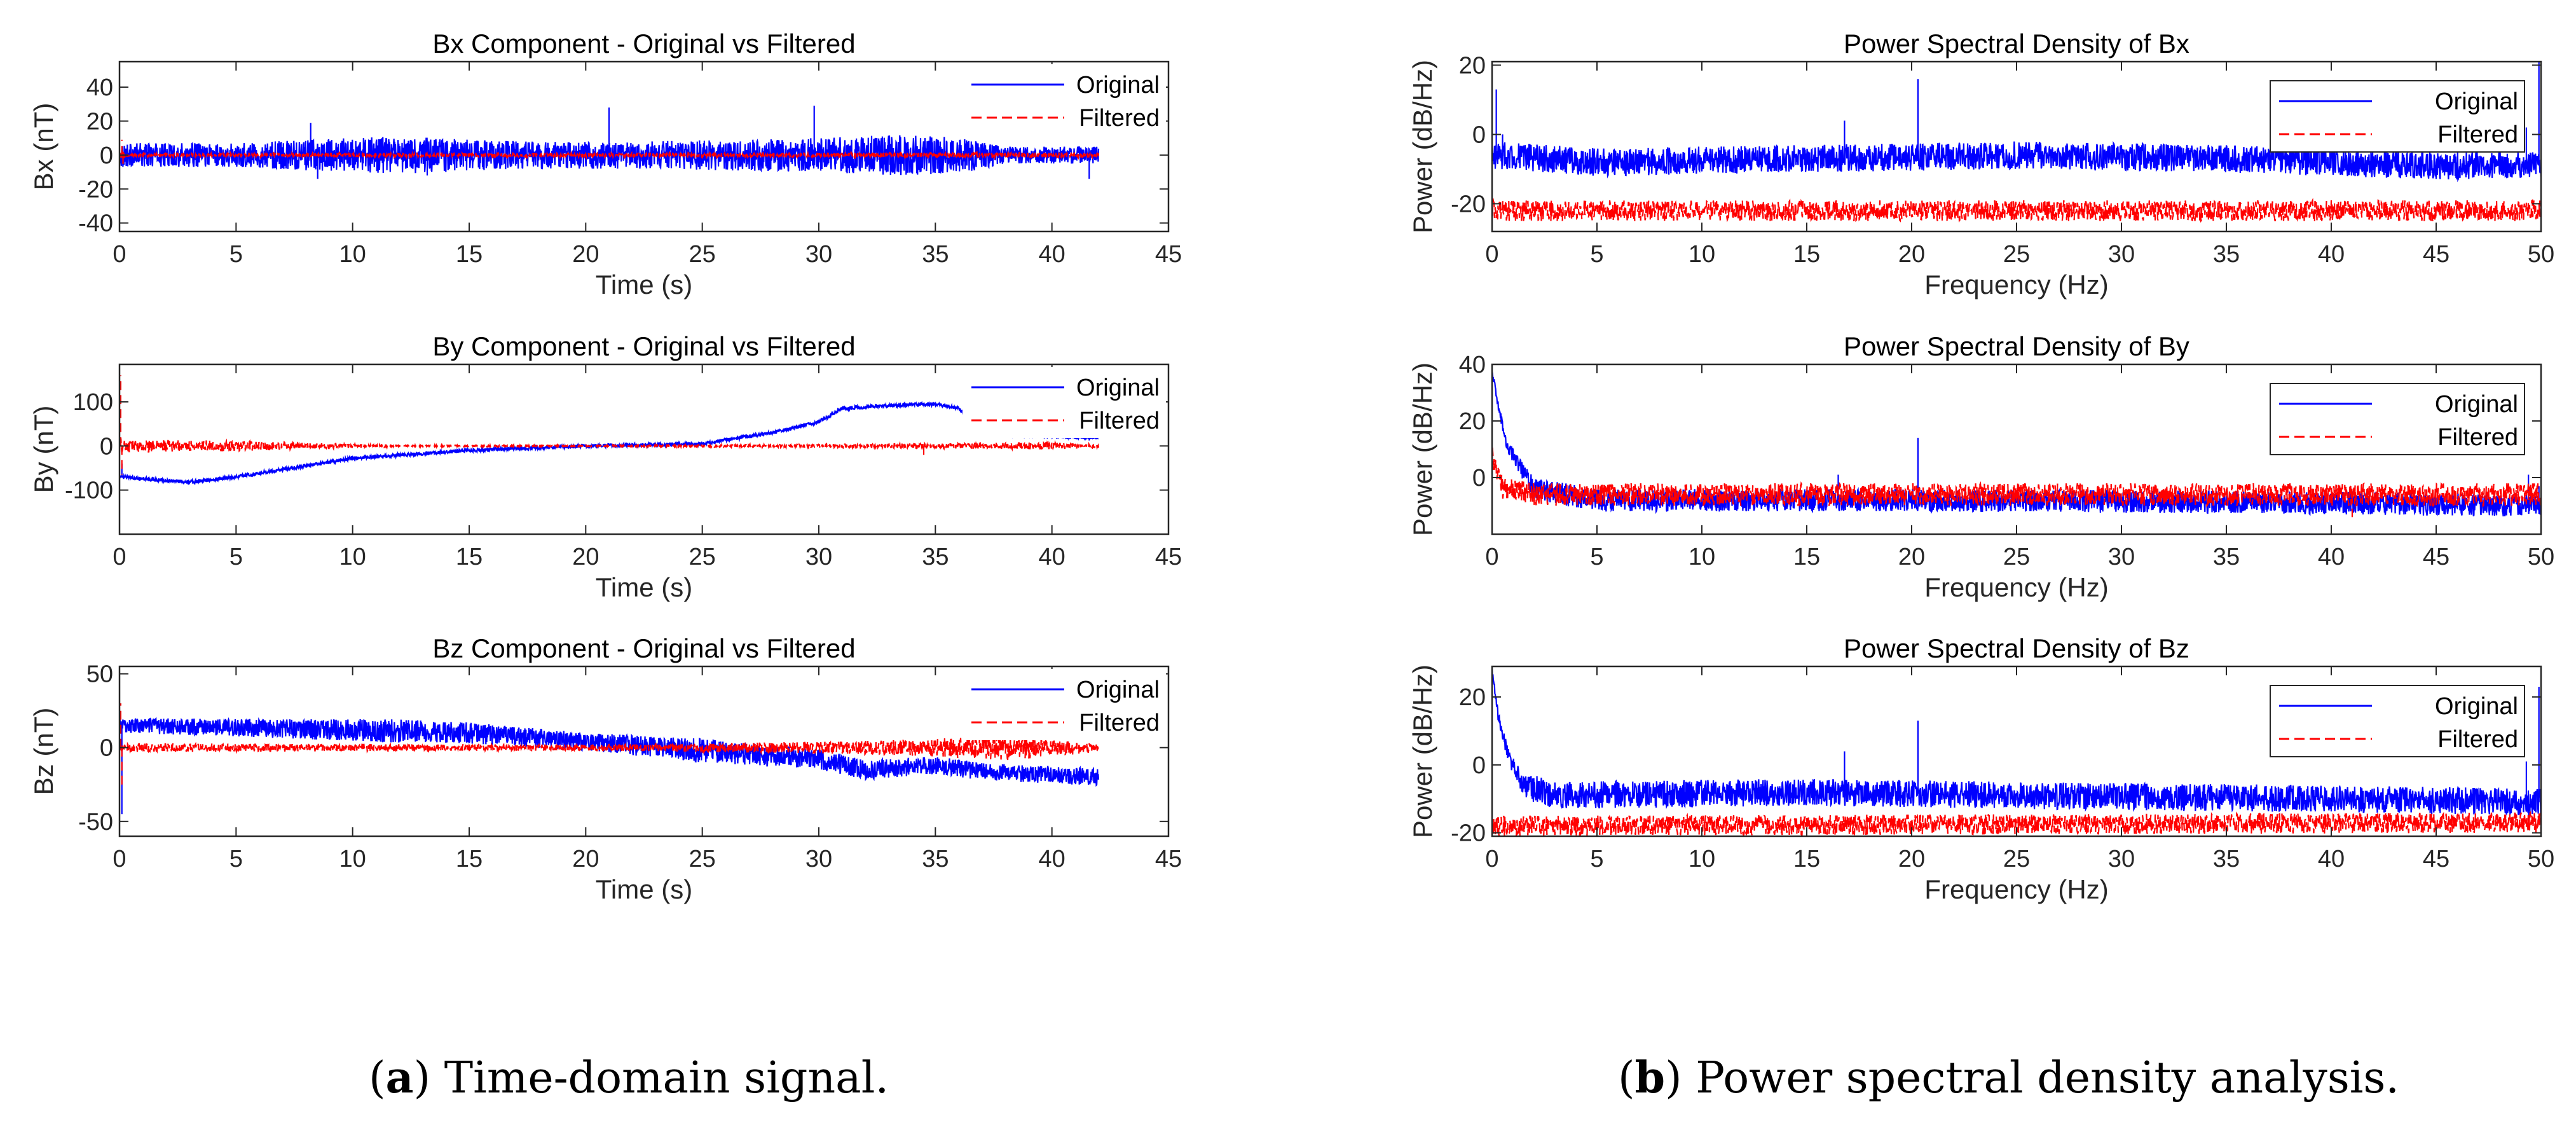 This screenshot has height=1130, width=2576. I want to click on y-tick-label: -20, so click(1468, 204).